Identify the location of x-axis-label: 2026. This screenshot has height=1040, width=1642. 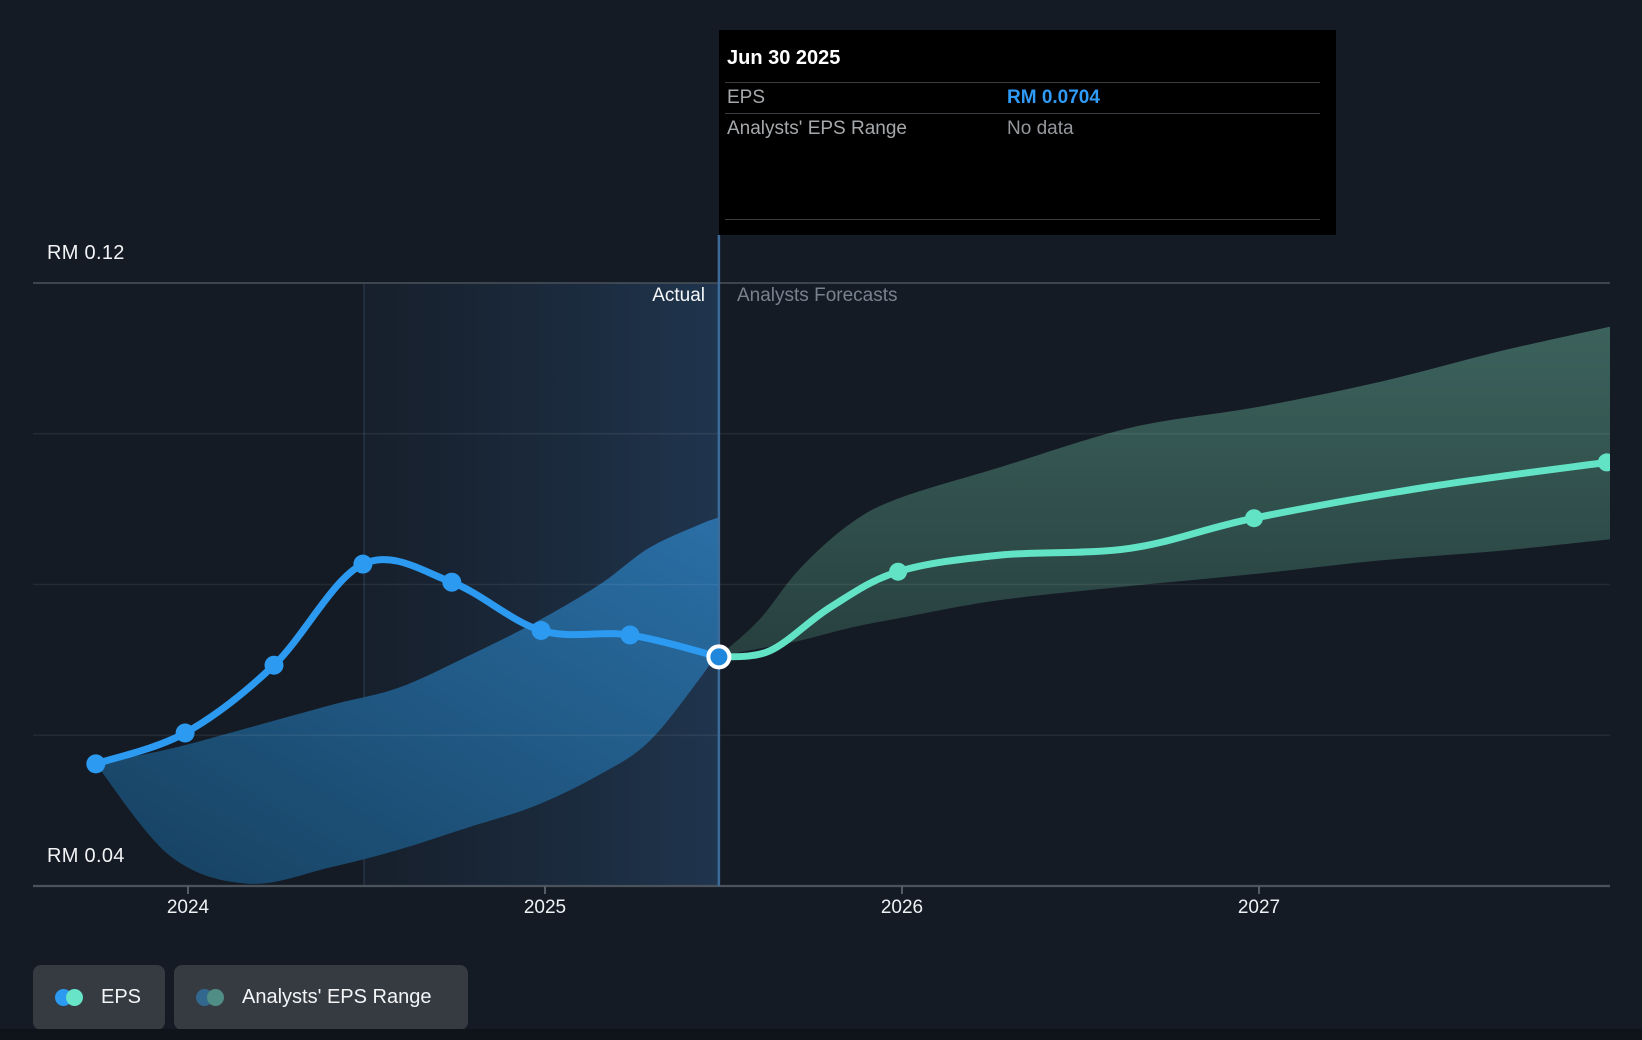
(902, 907).